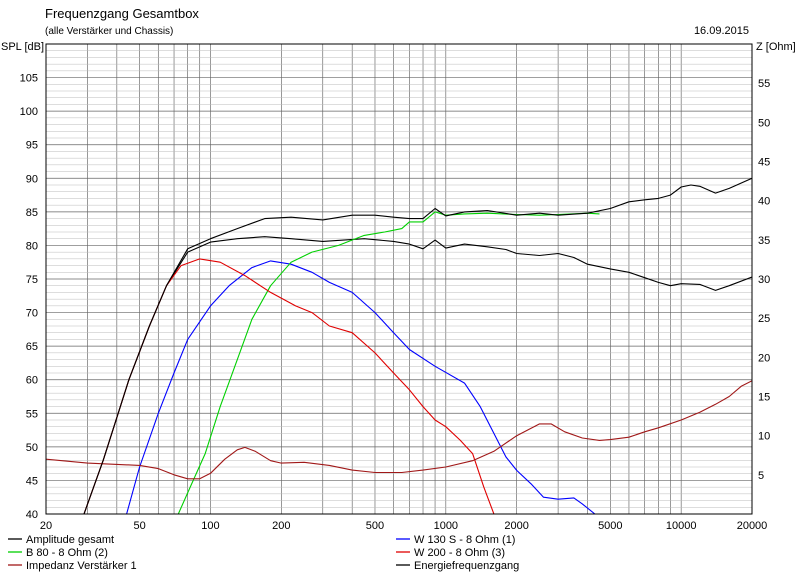 This screenshot has height=578, width=800. What do you see at coordinates (32, 314) in the screenshot?
I see `y-tick-label-left: 70` at bounding box center [32, 314].